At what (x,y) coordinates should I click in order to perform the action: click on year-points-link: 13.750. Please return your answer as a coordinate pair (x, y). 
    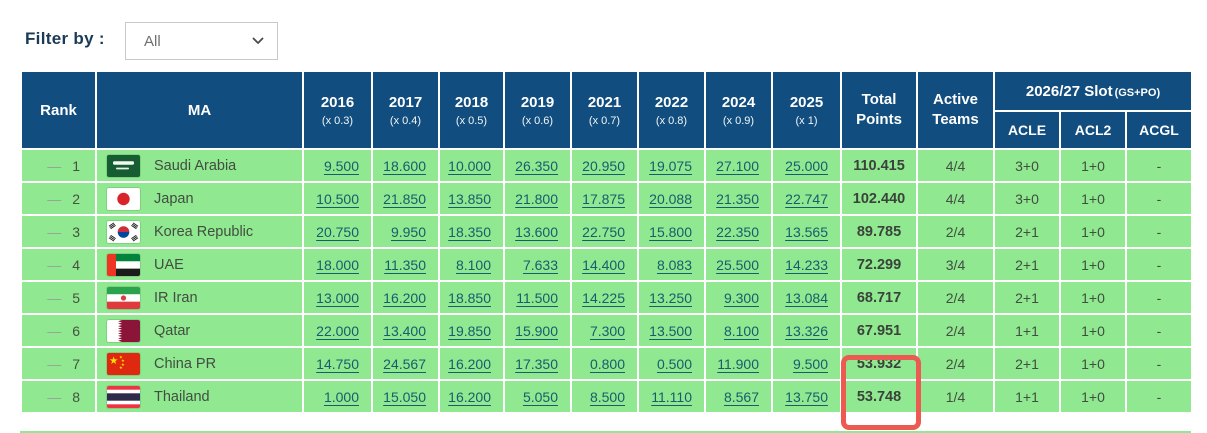
    Looking at the image, I should click on (806, 396).